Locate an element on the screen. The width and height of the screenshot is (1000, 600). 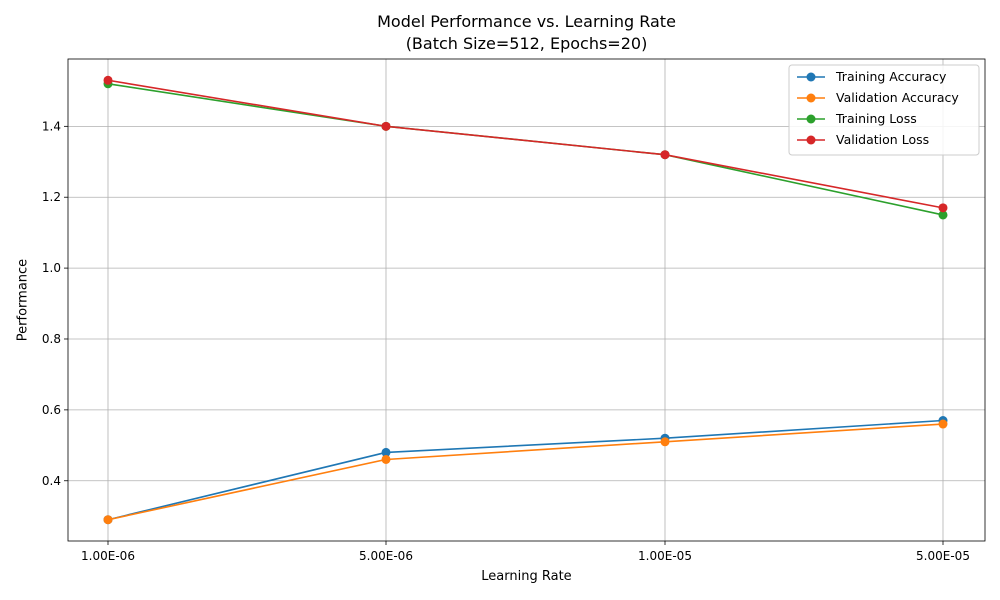
y-tick-label: 1.4 is located at coordinates (51, 126).